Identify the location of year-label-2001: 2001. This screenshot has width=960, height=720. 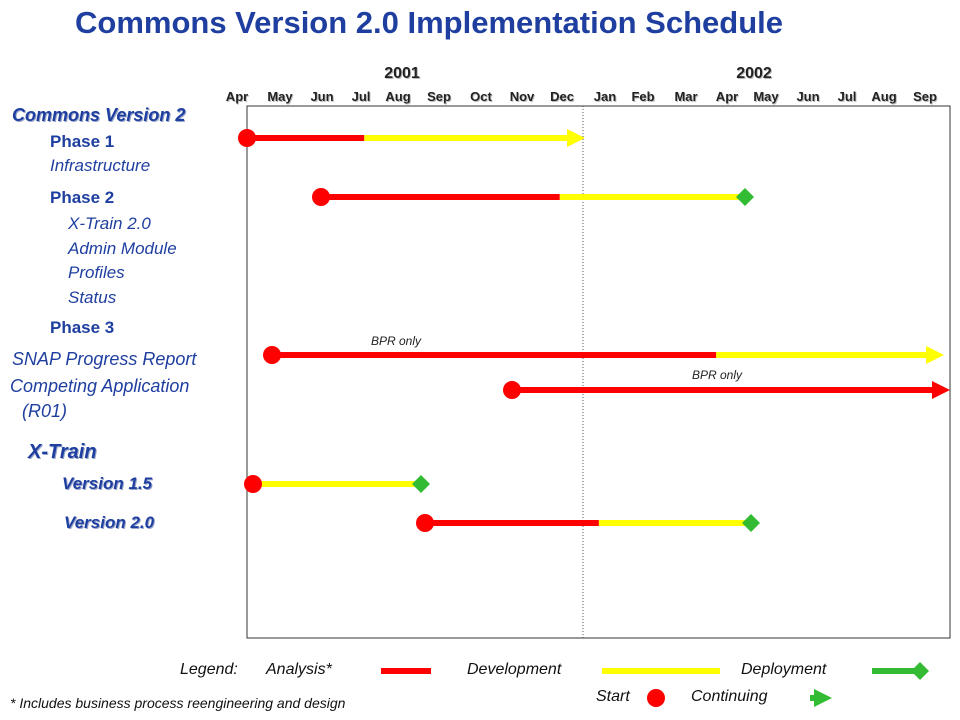
(402, 73).